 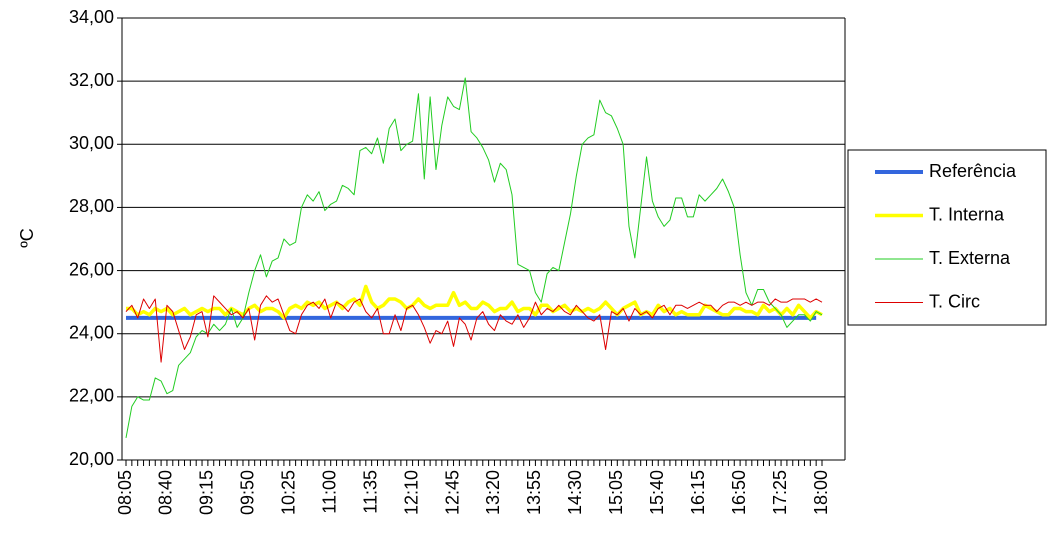 I want to click on x-tick-label: 14:30, so click(x=575, y=492).